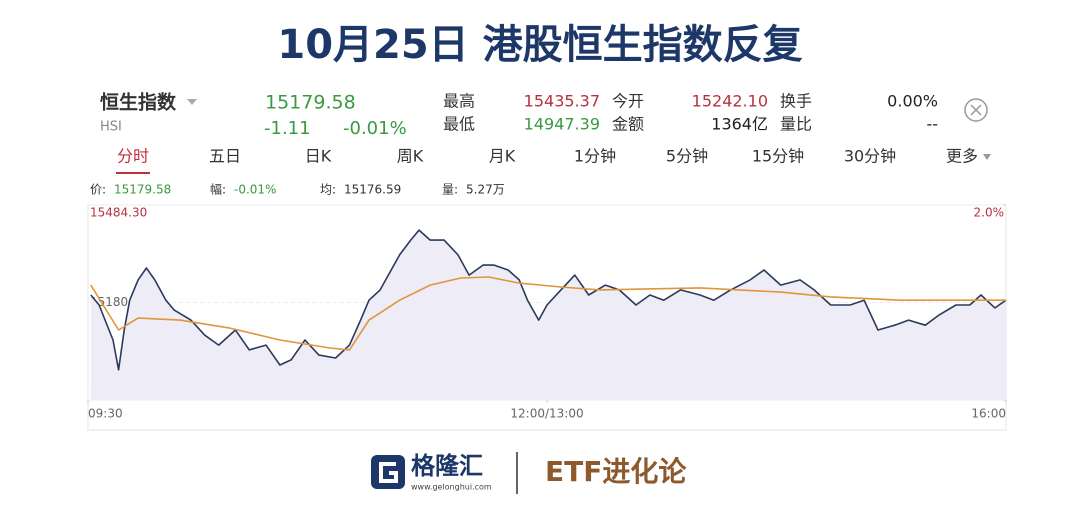  Describe the element at coordinates (778, 156) in the screenshot. I see `tab: 15分钟` at that location.